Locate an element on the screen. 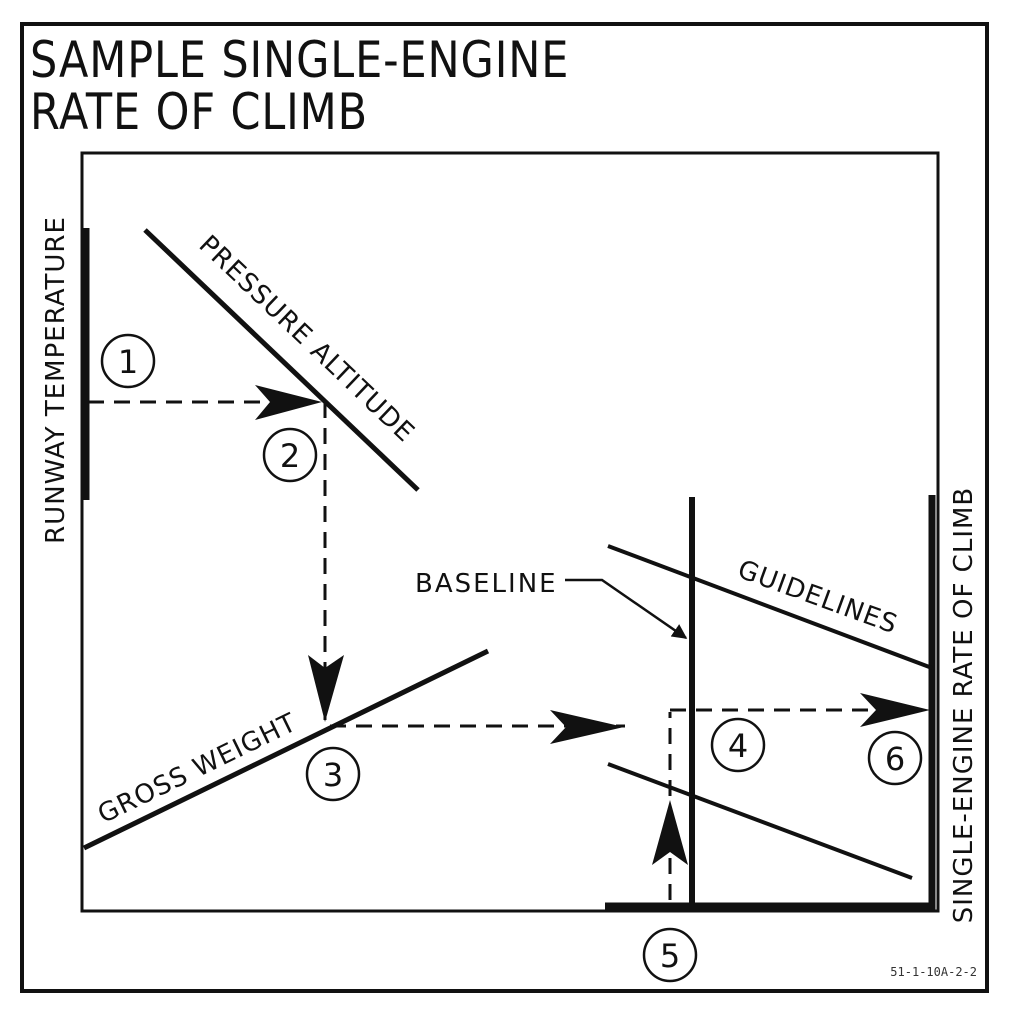 This screenshot has width=1015, height=1021. step-number-6: 6 is located at coordinates (895, 759).